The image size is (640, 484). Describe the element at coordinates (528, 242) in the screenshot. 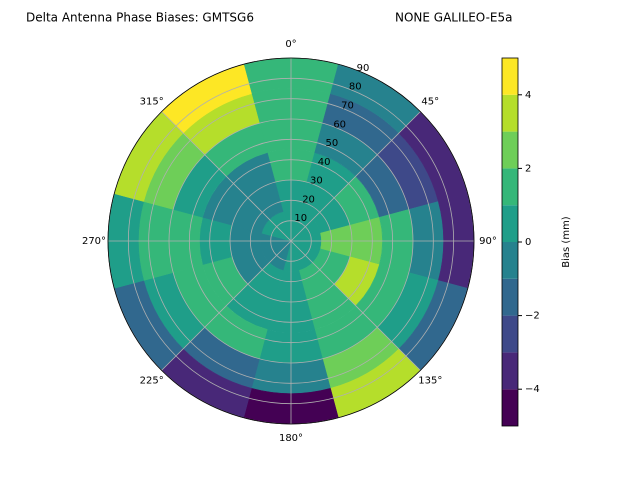

I see `colorbar-tick-label: 0` at that location.